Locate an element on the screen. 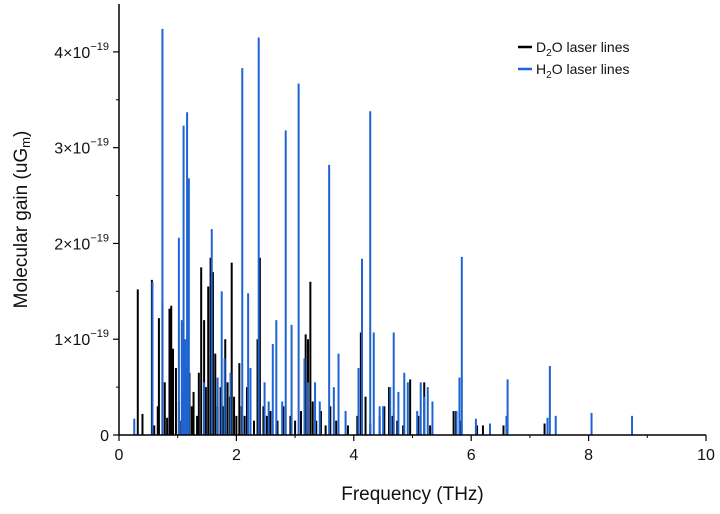  y-axis-title-subscript: m is located at coordinates (25, 142).